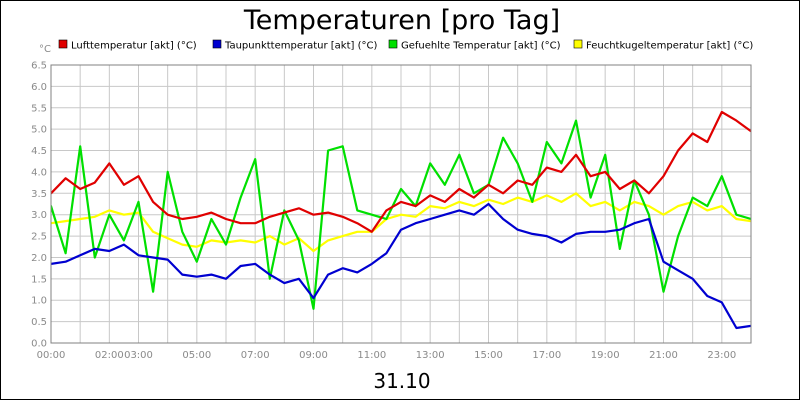 Image resolution: width=800 pixels, height=400 pixels. Describe the element at coordinates (669, 46) in the screenshot. I see `legend-label: Feuchtkugeltemperatur [akt] (°C)` at that location.